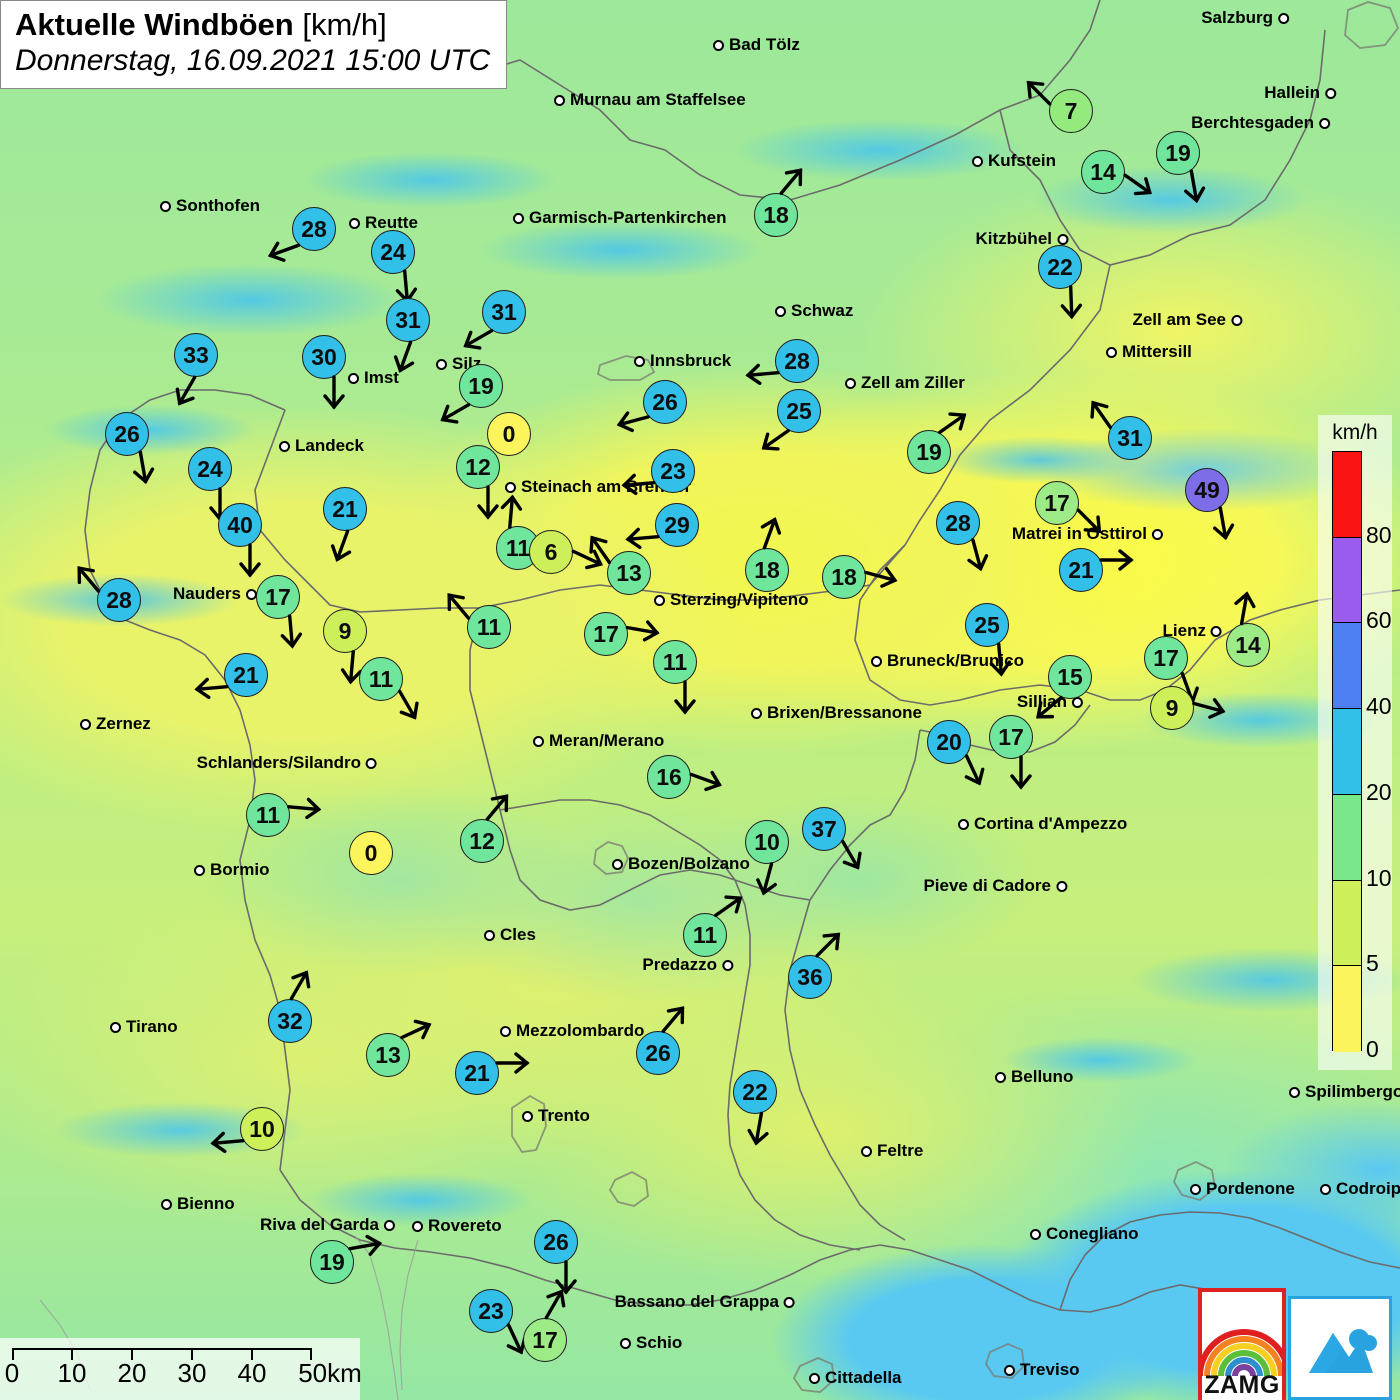  What do you see at coordinates (776, 215) in the screenshot?
I see `wind-gust-value: 18` at bounding box center [776, 215].